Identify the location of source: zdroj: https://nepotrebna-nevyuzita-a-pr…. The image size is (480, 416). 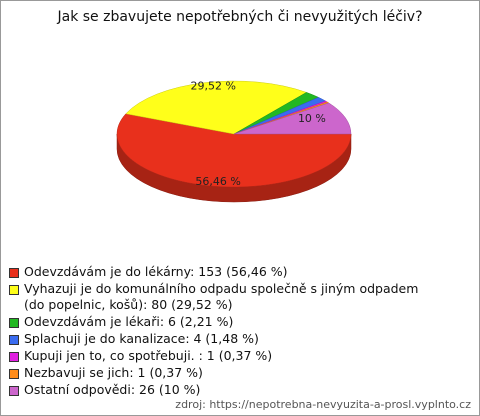
(323, 404).